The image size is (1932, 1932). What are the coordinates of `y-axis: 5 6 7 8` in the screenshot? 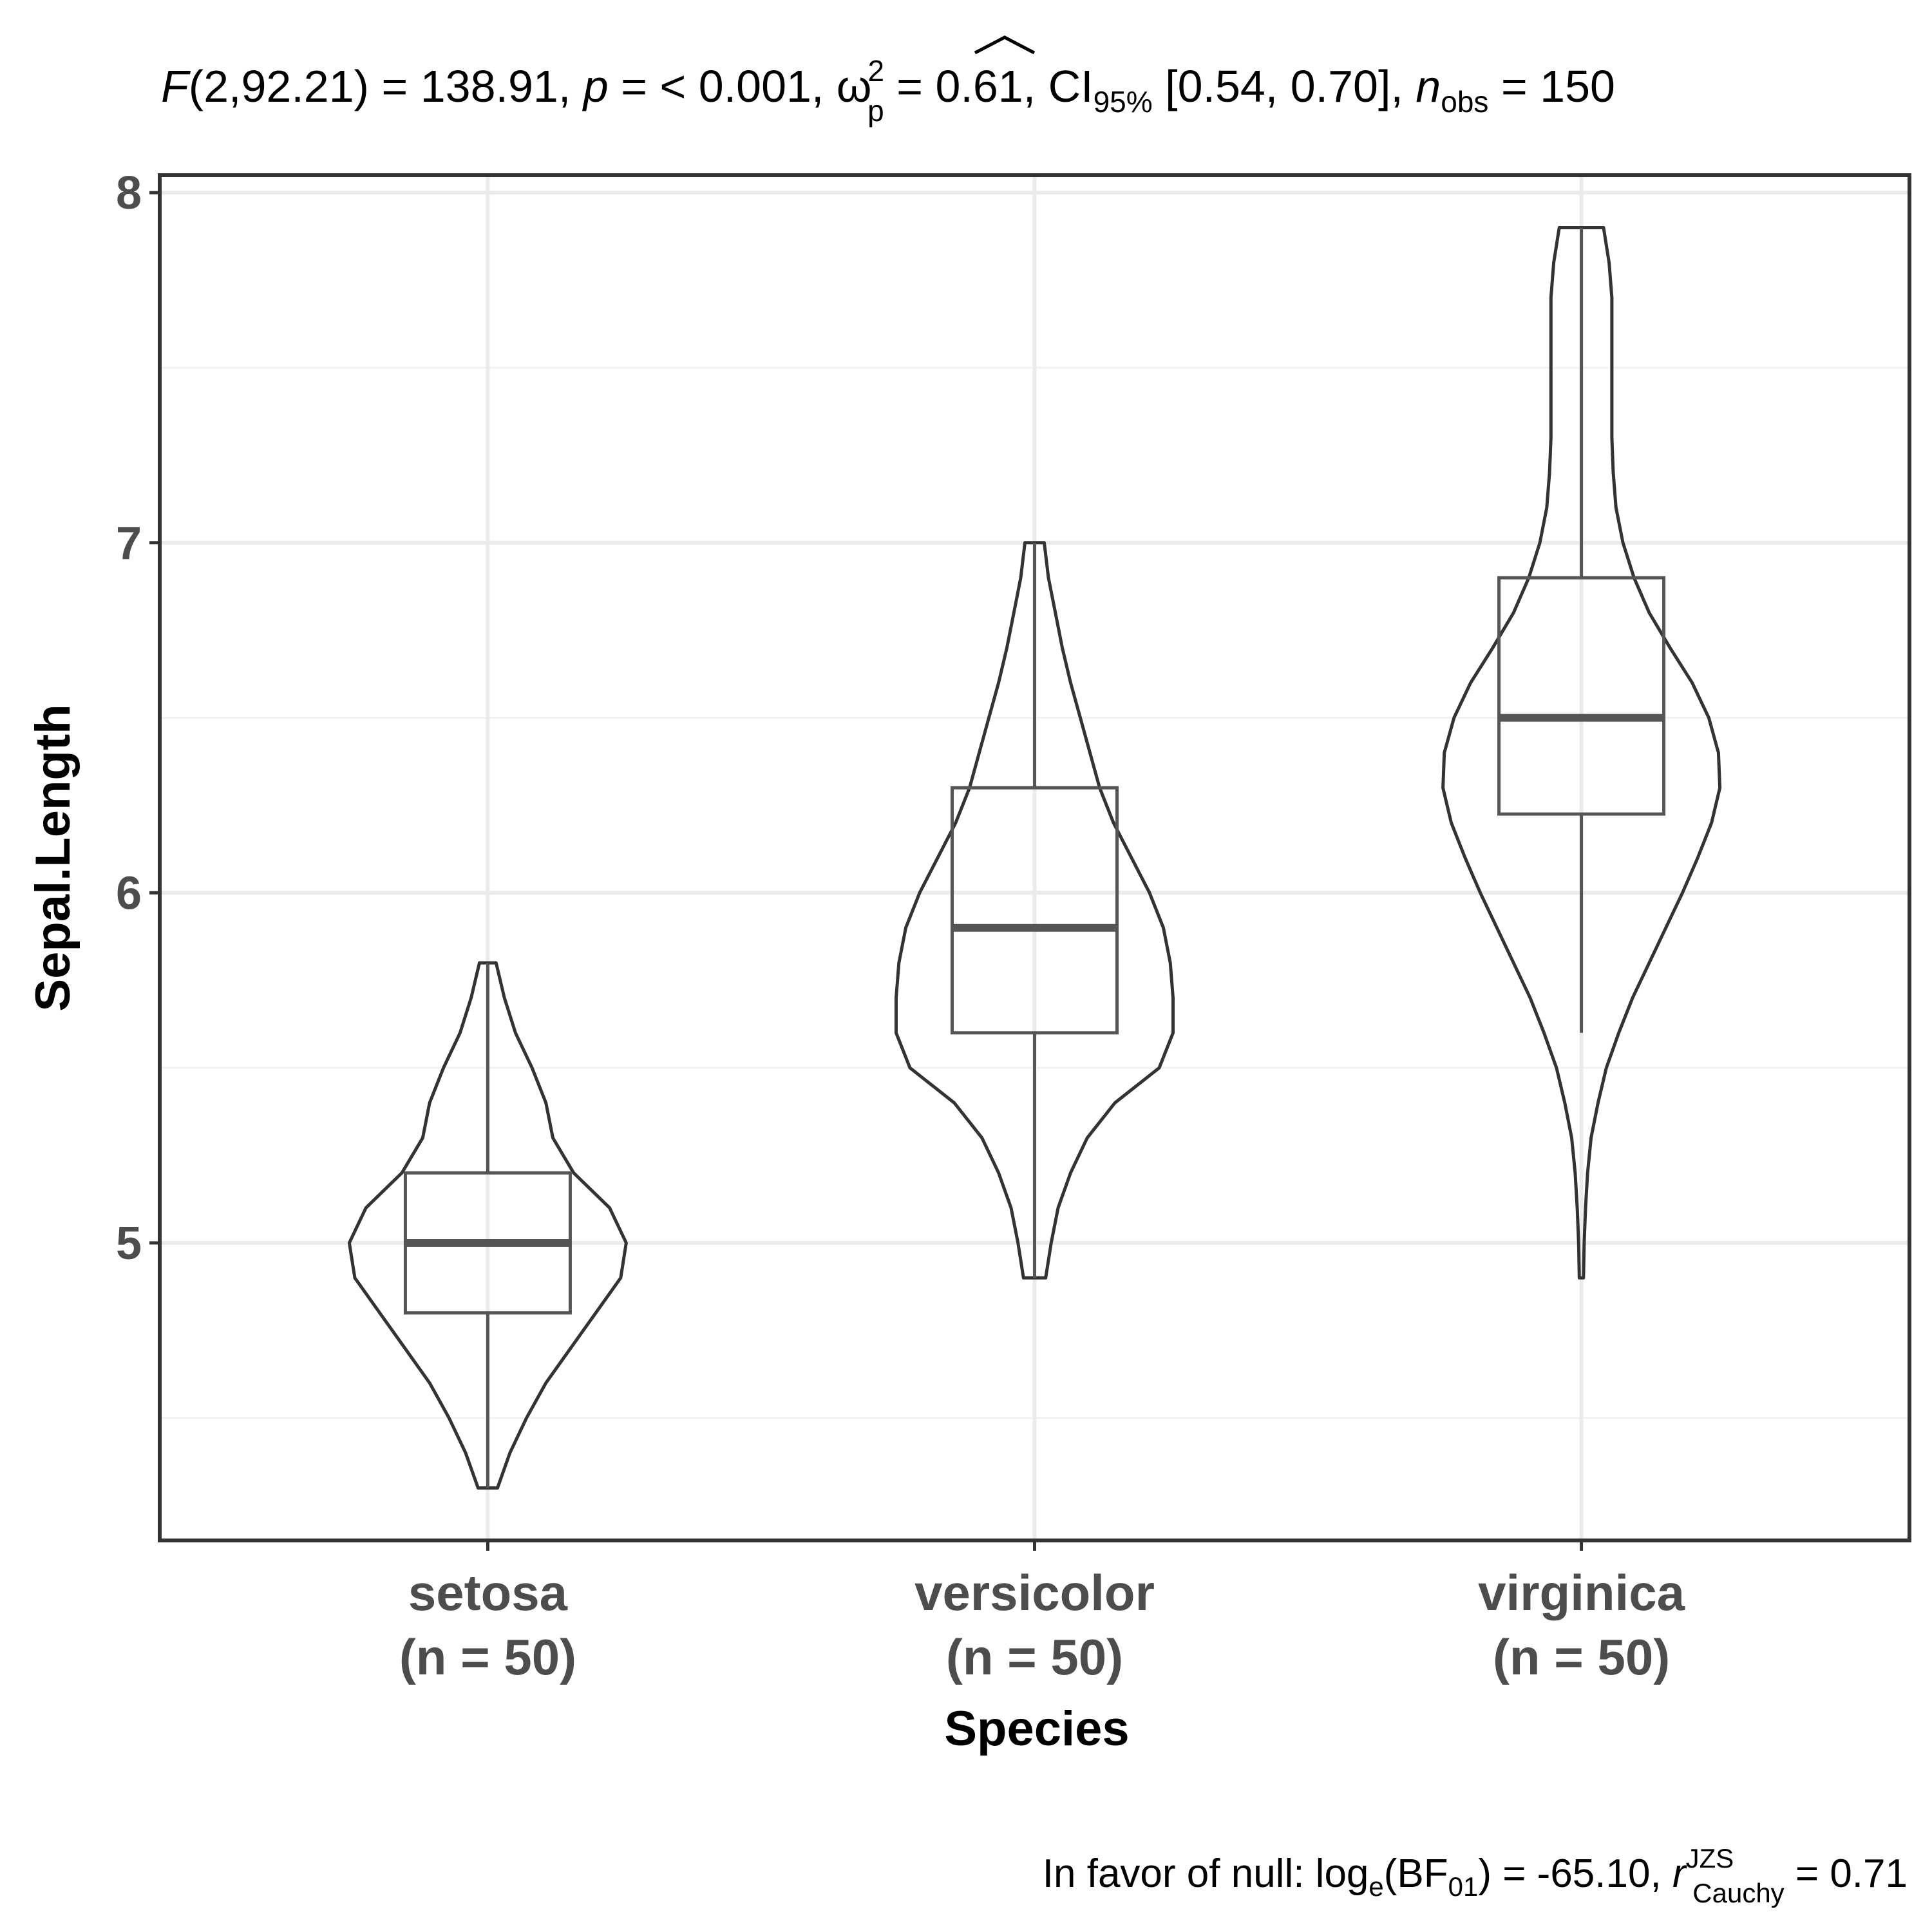 It's located at (138, 718).